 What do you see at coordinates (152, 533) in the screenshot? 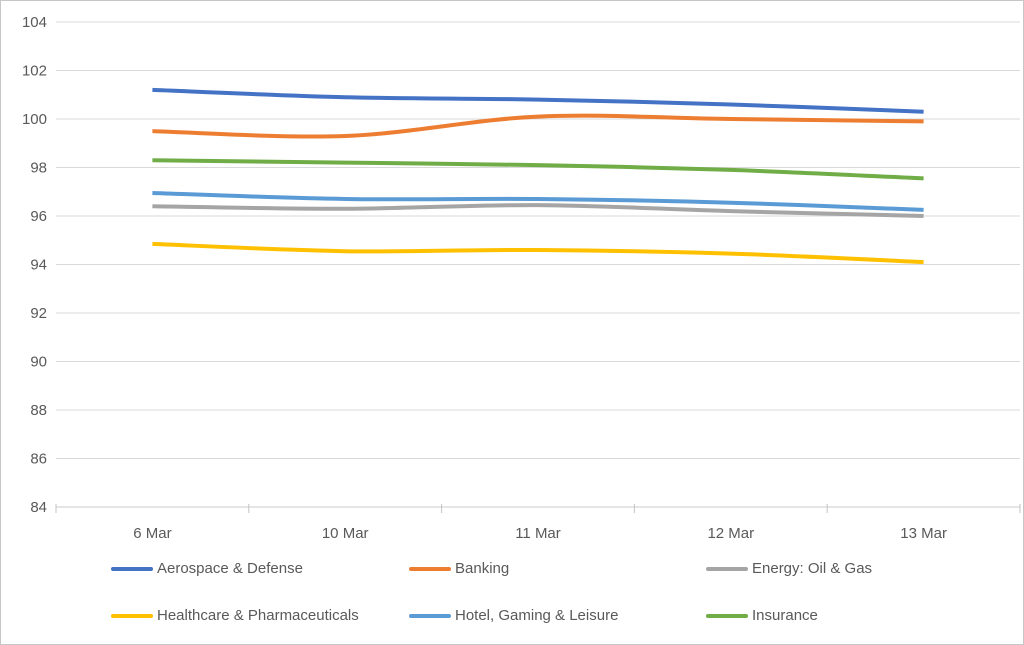
I see `x-axis-label-6-mar: 6 Mar` at bounding box center [152, 533].